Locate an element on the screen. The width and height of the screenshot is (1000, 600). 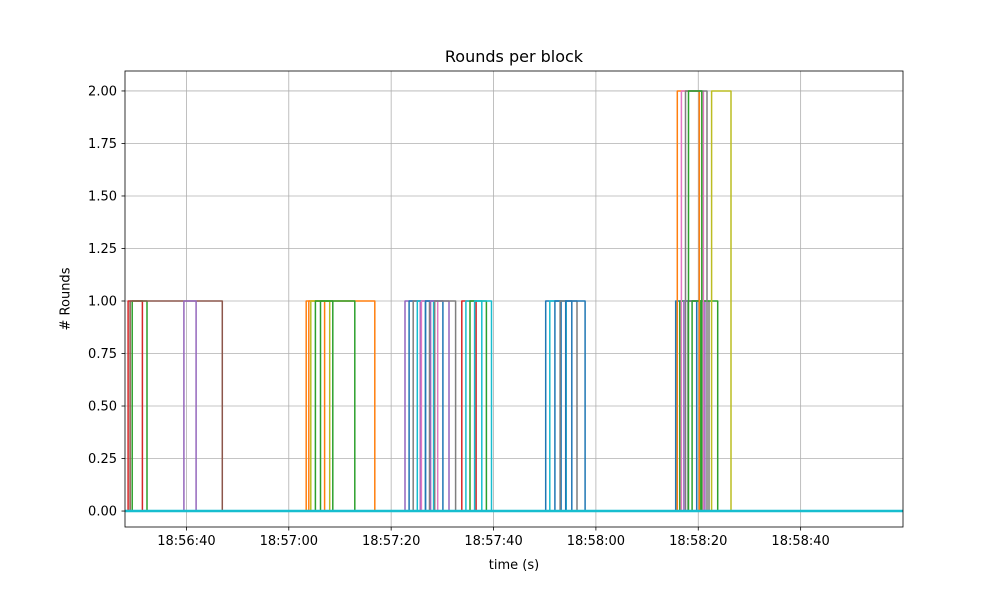
y-tick-label: 1.75 is located at coordinates (102, 144).